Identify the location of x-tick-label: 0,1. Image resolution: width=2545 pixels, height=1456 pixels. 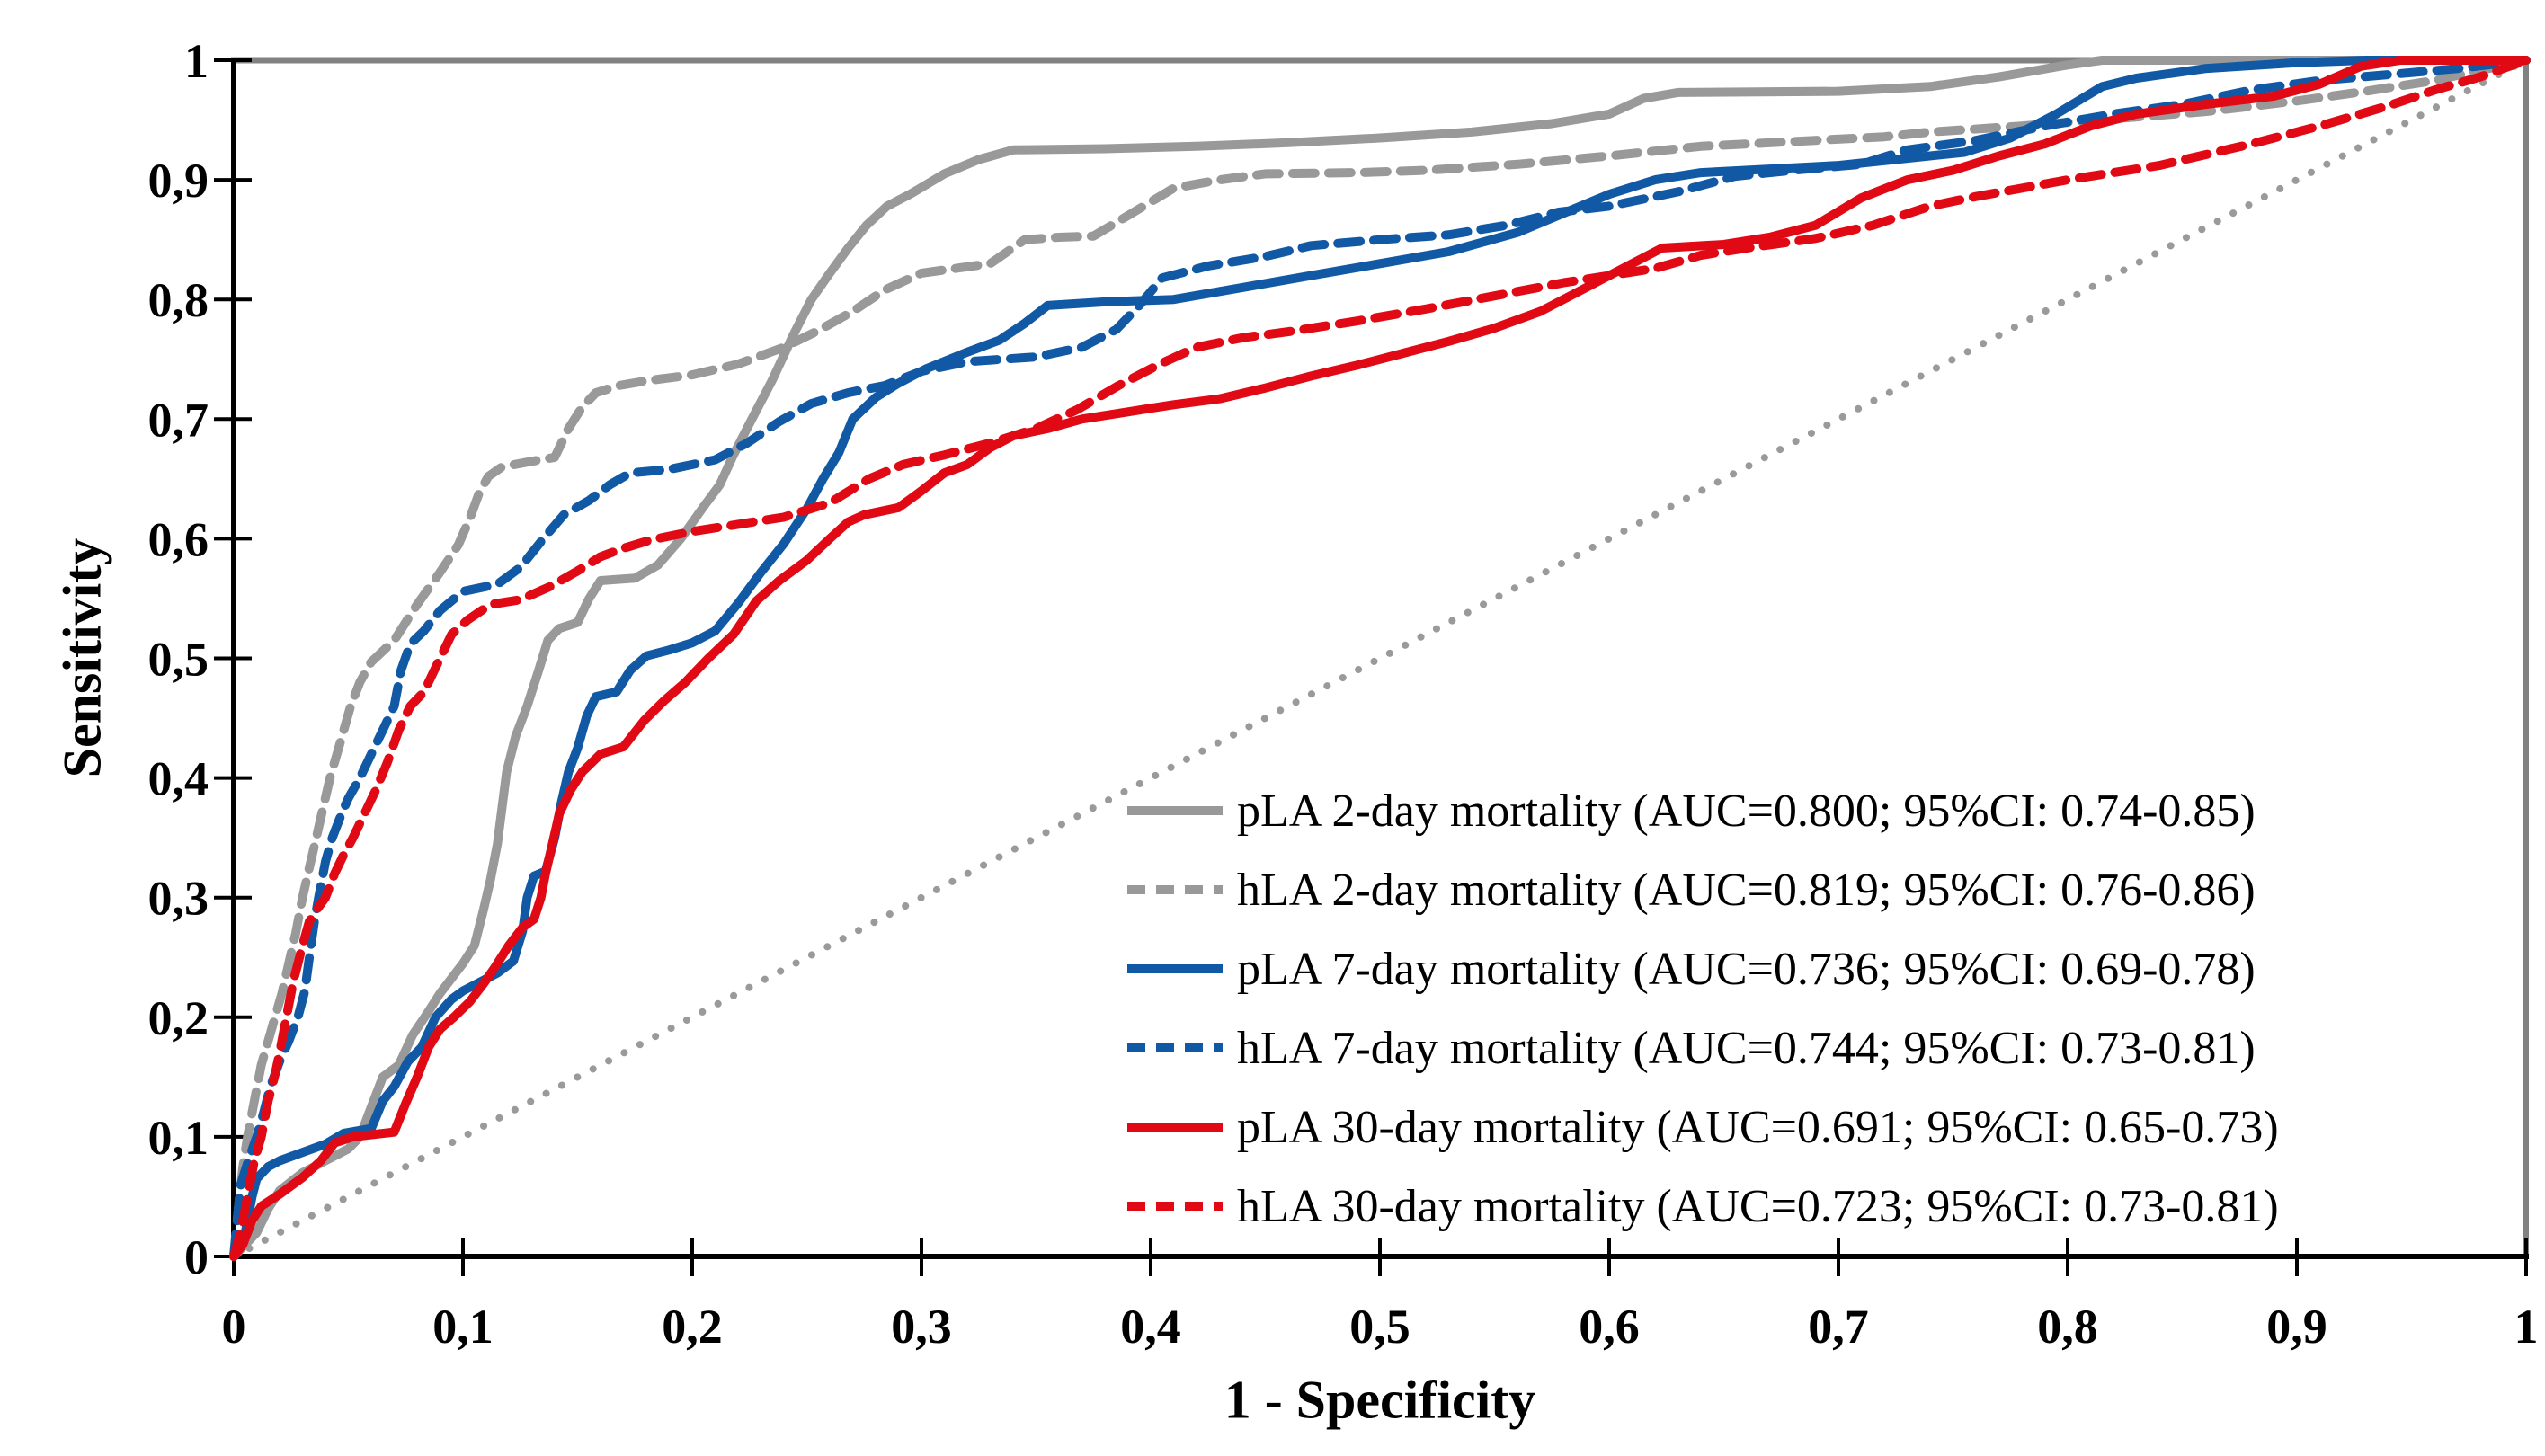
(463, 1327).